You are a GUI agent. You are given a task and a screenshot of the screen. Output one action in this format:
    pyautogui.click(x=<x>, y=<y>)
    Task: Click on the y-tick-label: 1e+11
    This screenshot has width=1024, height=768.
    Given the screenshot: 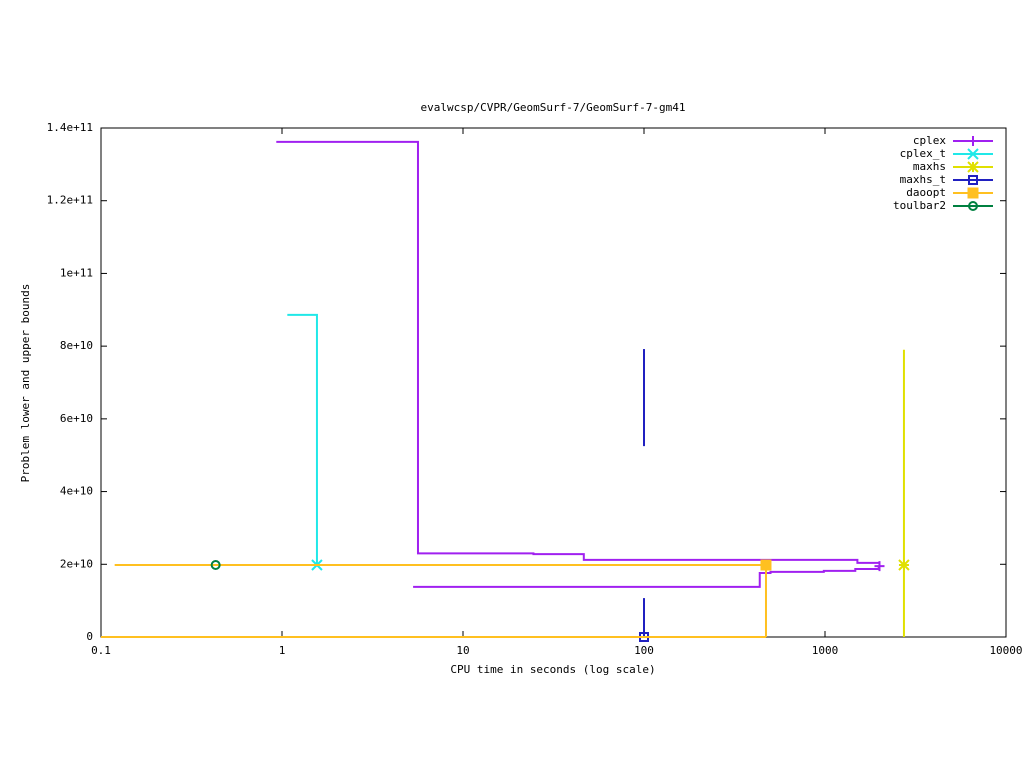 What is the action you would take?
    pyautogui.click(x=76, y=272)
    